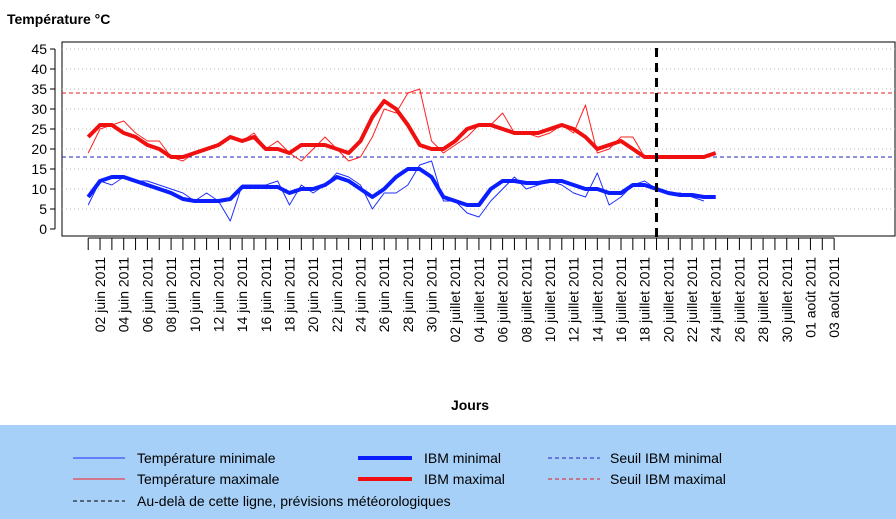  What do you see at coordinates (408, 294) in the screenshot?
I see `x-tick-label: 28 juin 2011` at bounding box center [408, 294].